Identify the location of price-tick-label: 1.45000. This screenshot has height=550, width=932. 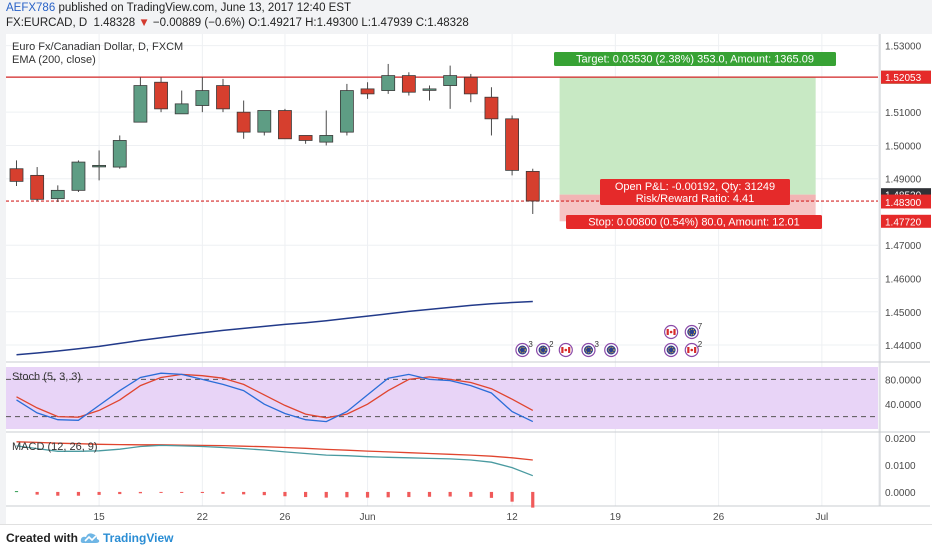
(903, 313).